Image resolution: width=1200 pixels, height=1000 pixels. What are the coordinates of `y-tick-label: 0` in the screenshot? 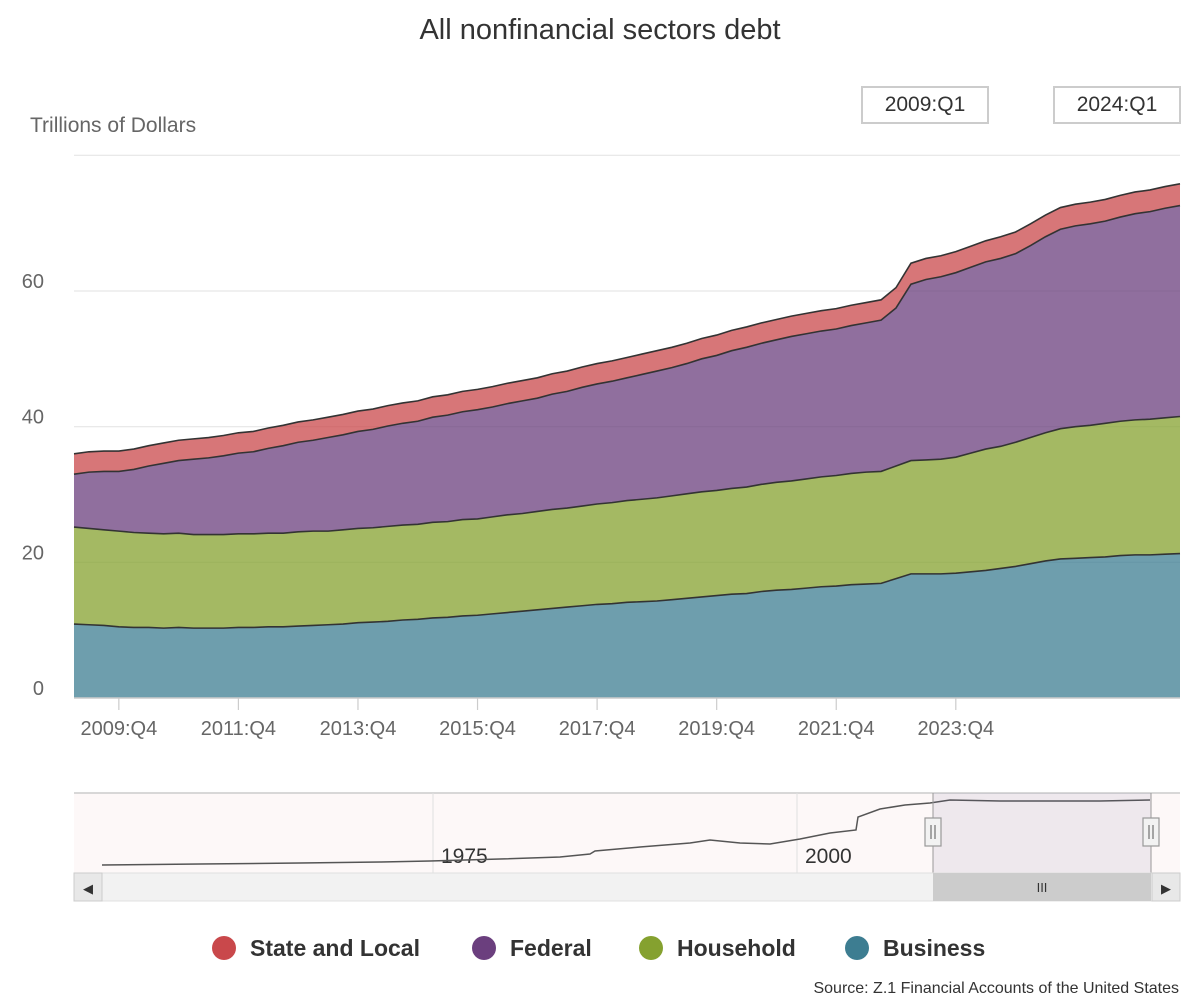 It's located at (38, 689).